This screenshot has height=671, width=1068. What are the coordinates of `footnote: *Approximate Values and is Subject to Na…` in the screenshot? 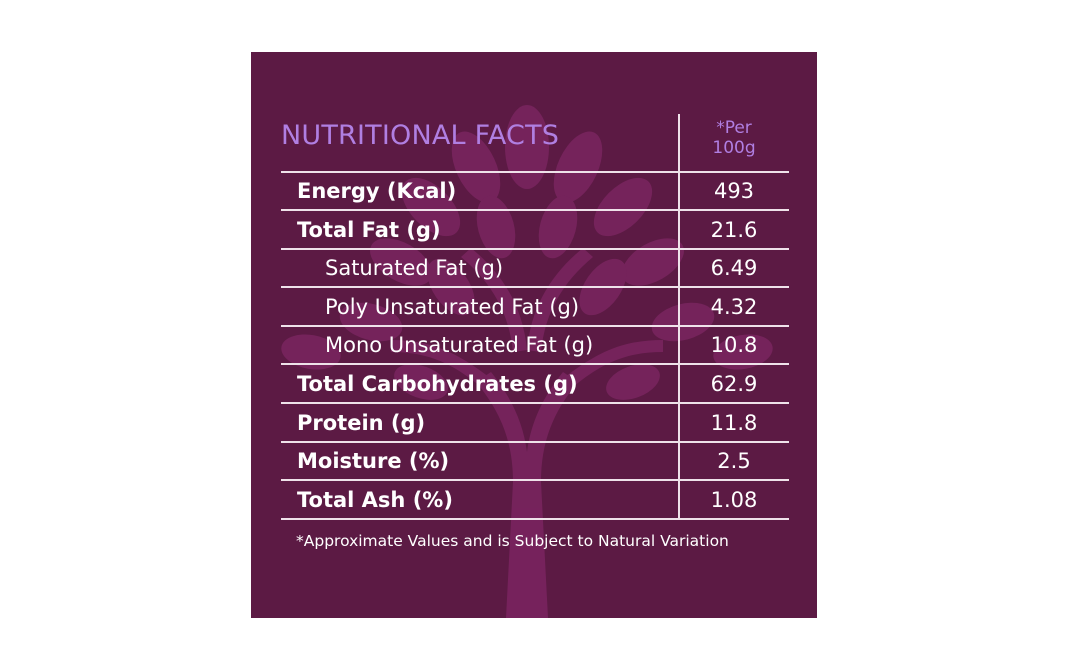 It's located at (512, 541).